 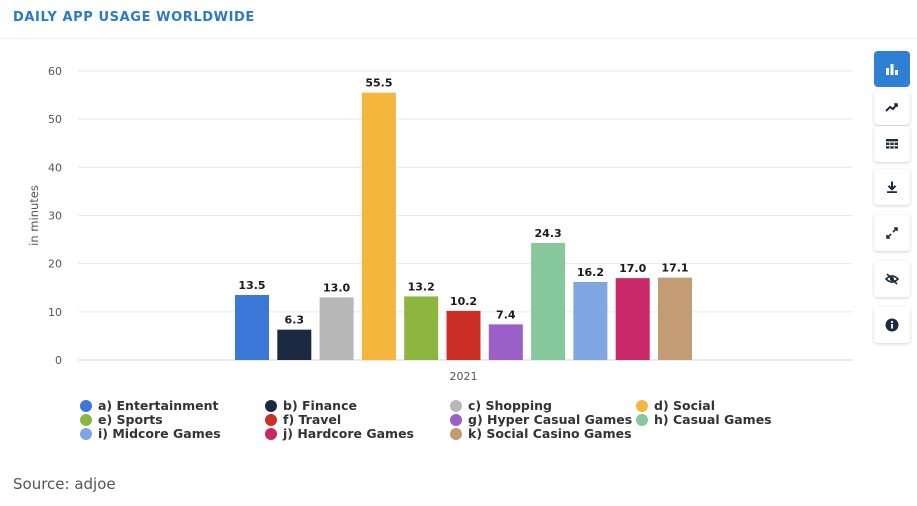 I want to click on legend-item: b) Finance, so click(x=311, y=405).